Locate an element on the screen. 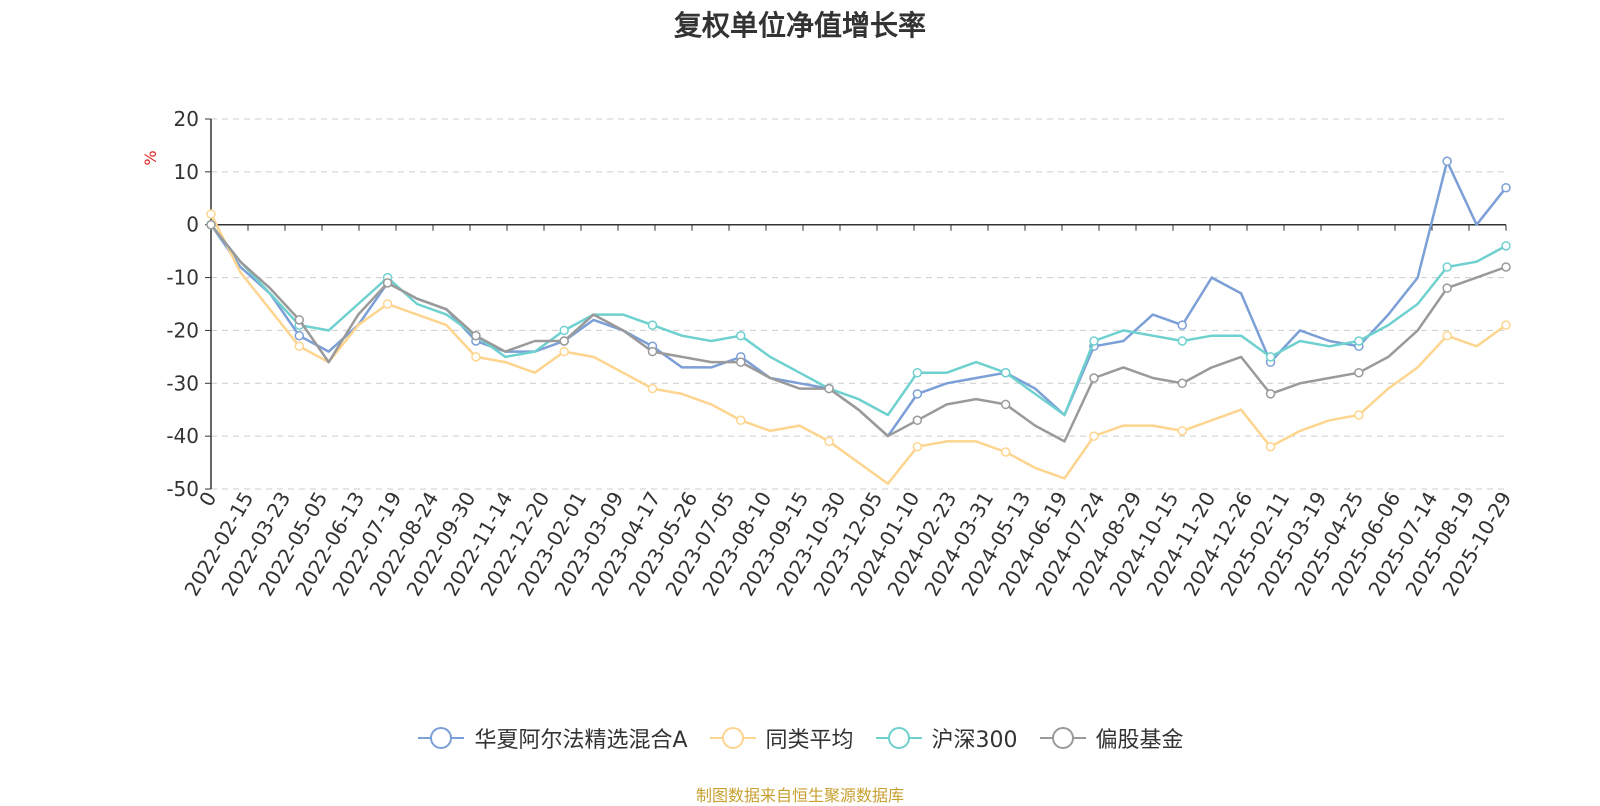 The height and width of the screenshot is (806, 1600). y-tick-label: -40 is located at coordinates (182, 436).